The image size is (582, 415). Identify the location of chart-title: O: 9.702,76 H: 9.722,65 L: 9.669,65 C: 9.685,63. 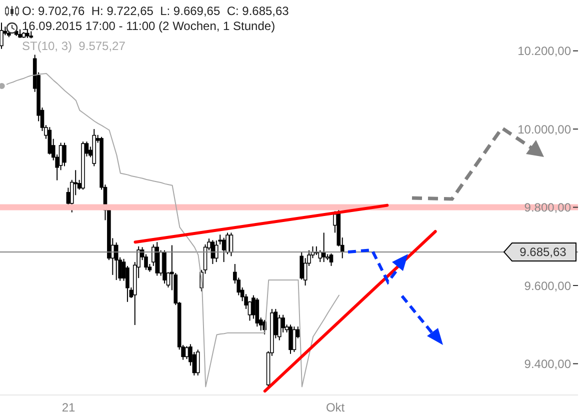
(155, 11).